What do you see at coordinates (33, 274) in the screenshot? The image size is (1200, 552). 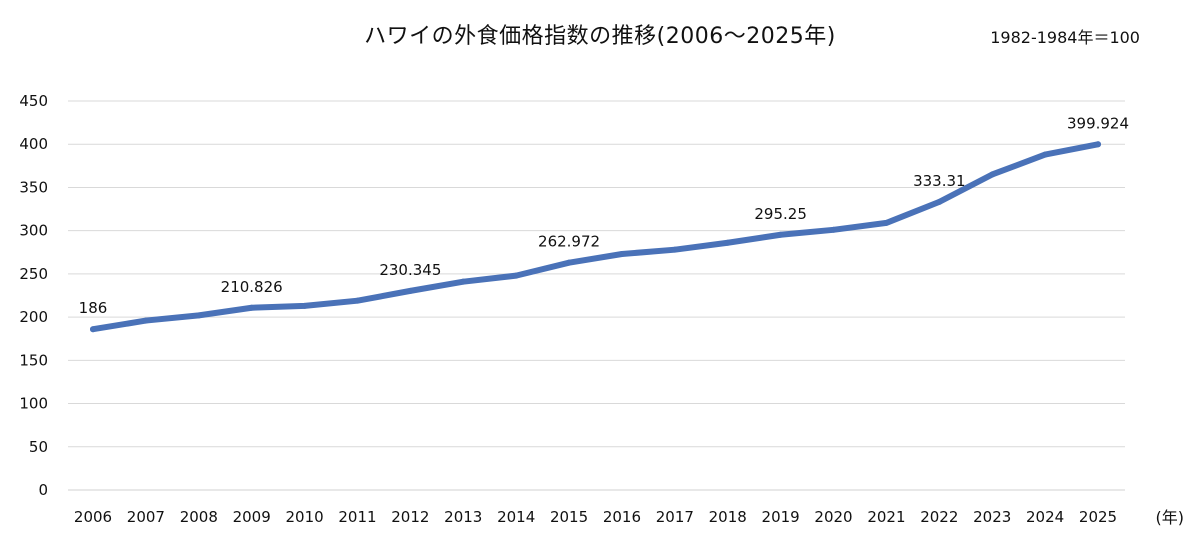 I see `y-tick-label: 250` at bounding box center [33, 274].